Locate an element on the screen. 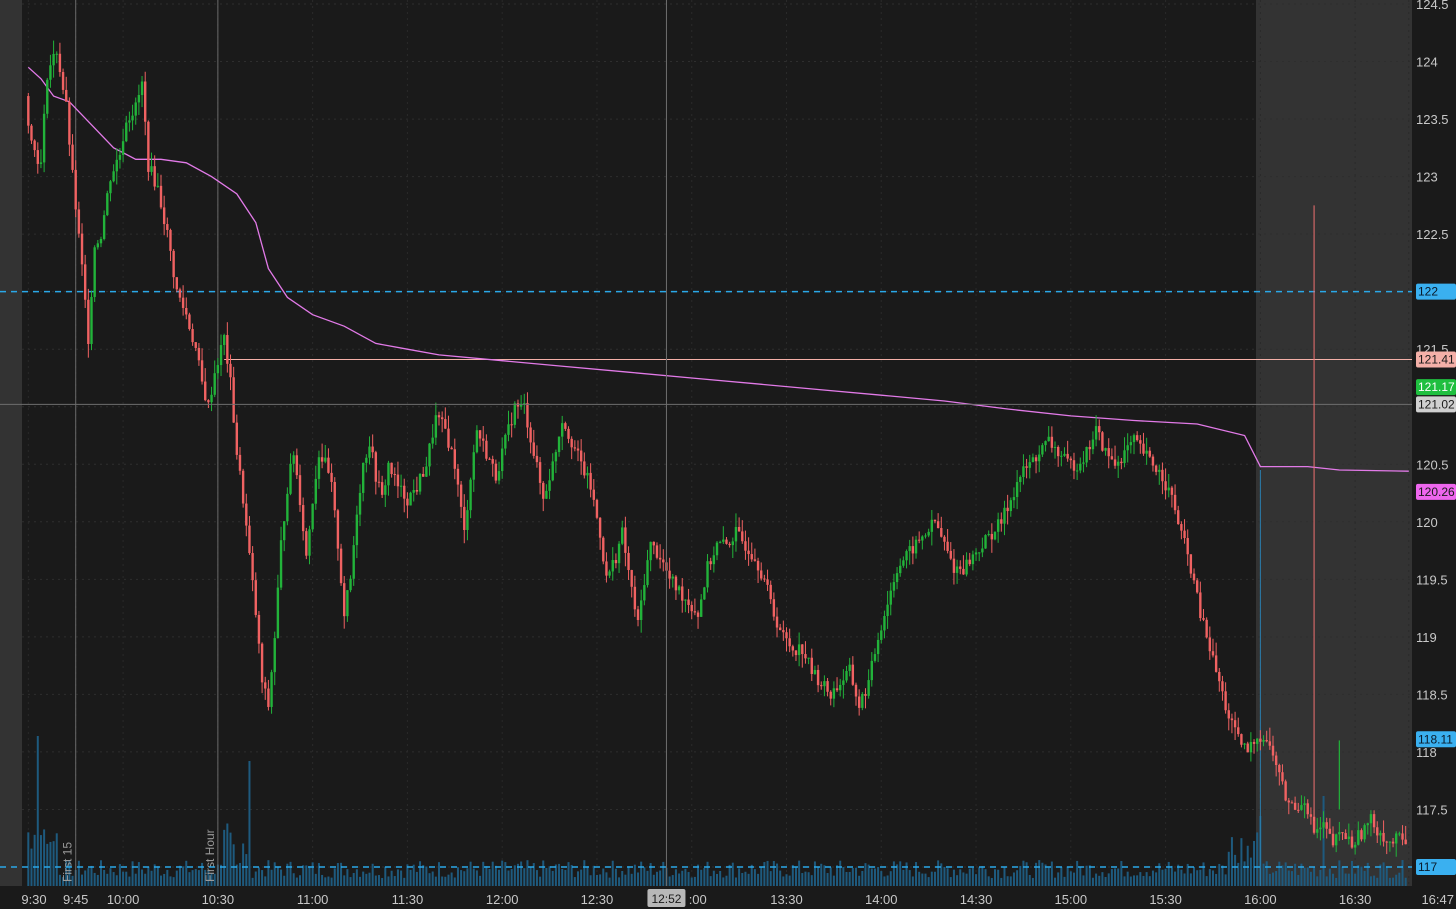 The width and height of the screenshot is (1456, 909). price-badge is located at coordinates (1436, 739).